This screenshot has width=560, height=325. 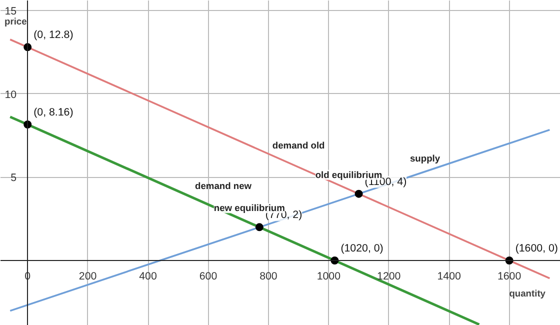 I want to click on x-axis-title: quantity, so click(x=527, y=293).